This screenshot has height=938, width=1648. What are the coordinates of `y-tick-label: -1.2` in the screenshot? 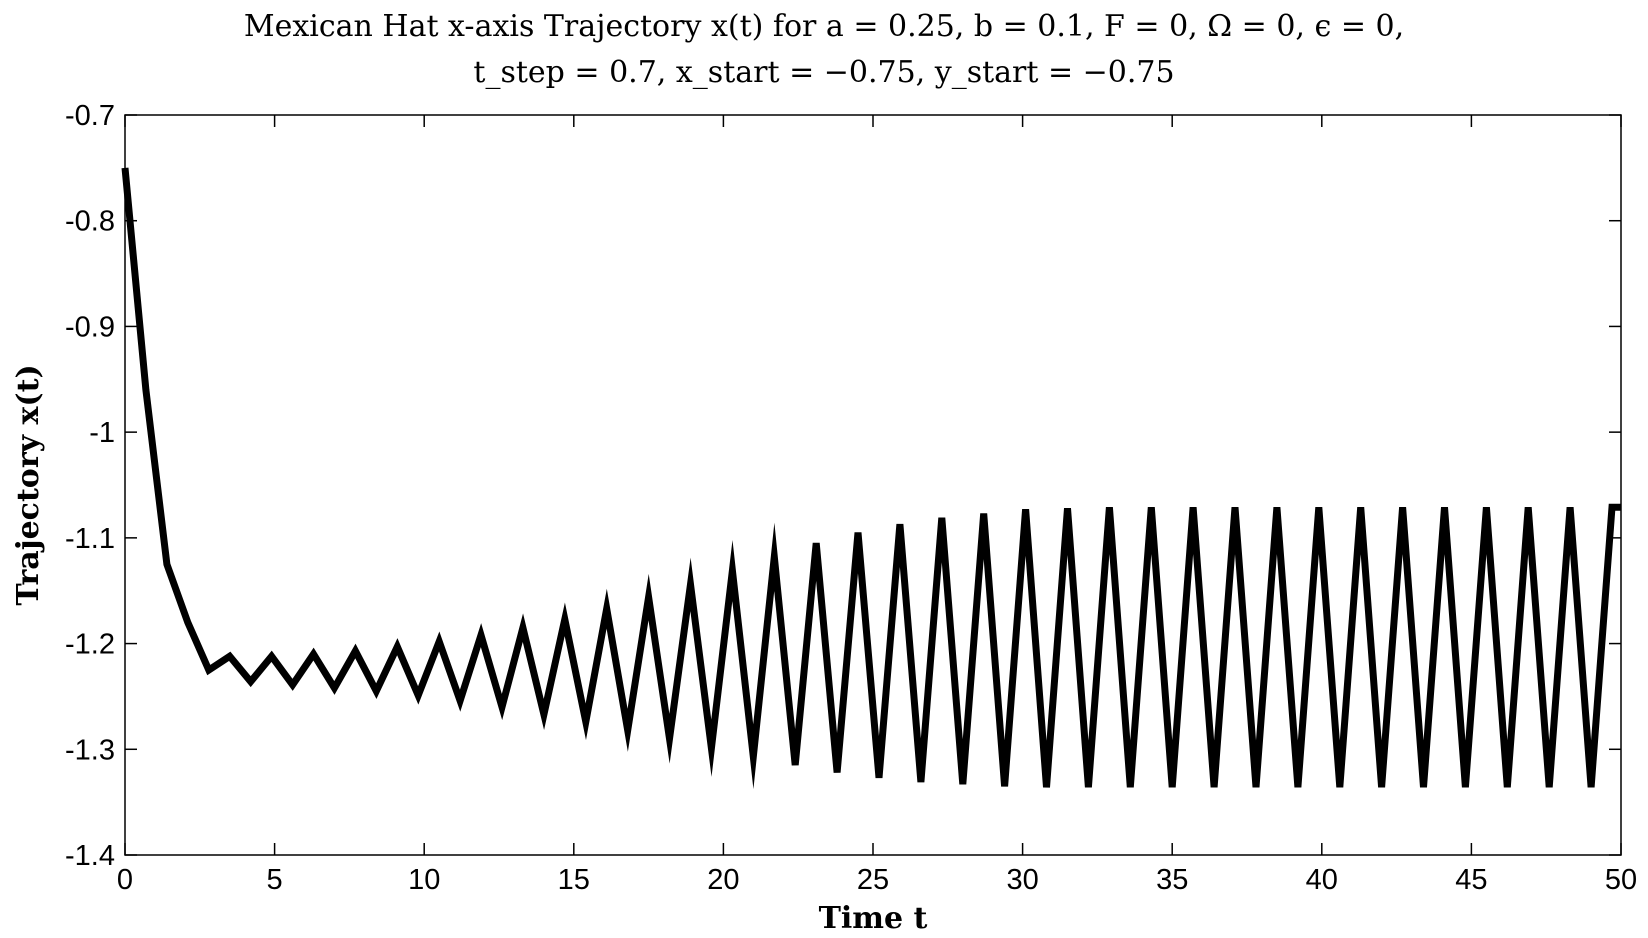 It's located at (90, 645).